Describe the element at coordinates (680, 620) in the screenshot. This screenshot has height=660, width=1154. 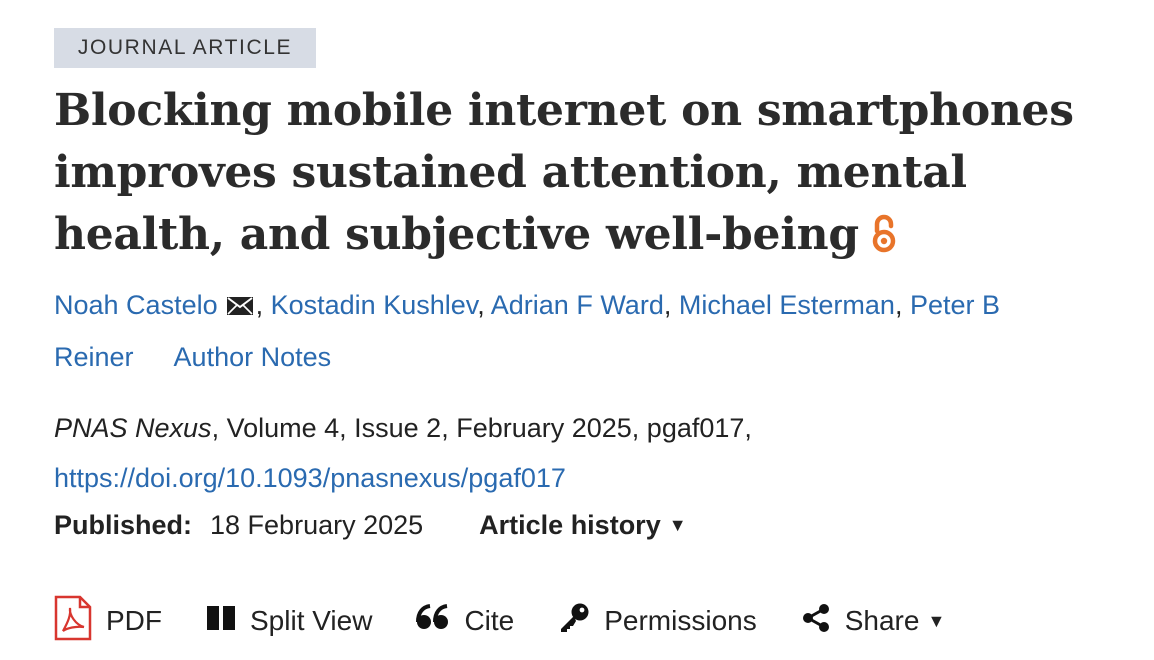
I see `permissions-label: Permissions` at that location.